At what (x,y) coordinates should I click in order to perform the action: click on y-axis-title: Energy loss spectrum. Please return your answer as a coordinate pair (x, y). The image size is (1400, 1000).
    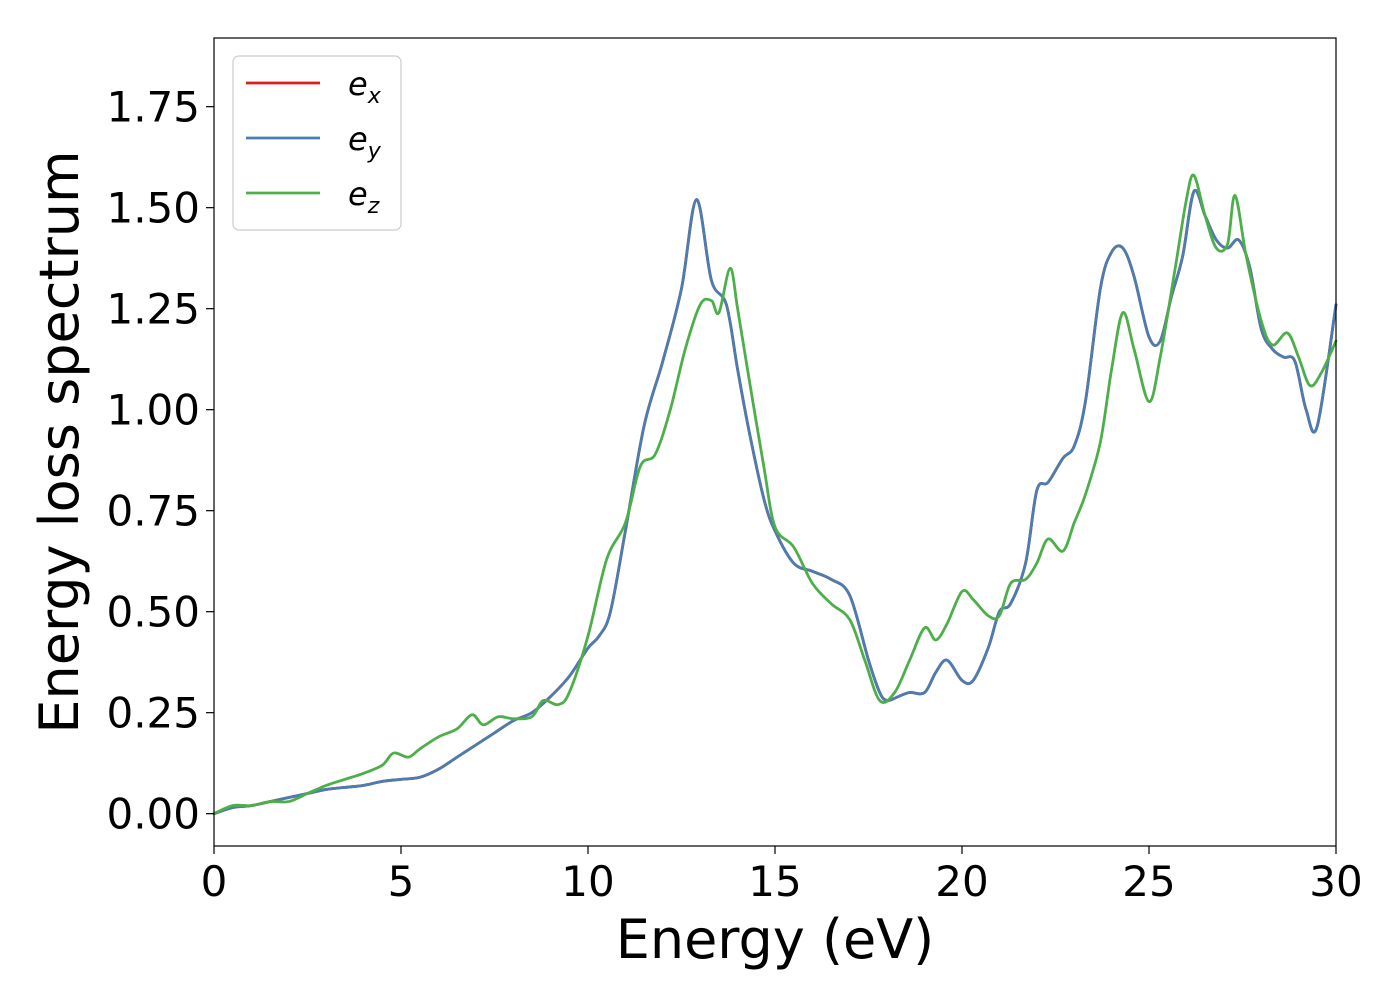
    Looking at the image, I should click on (59, 441).